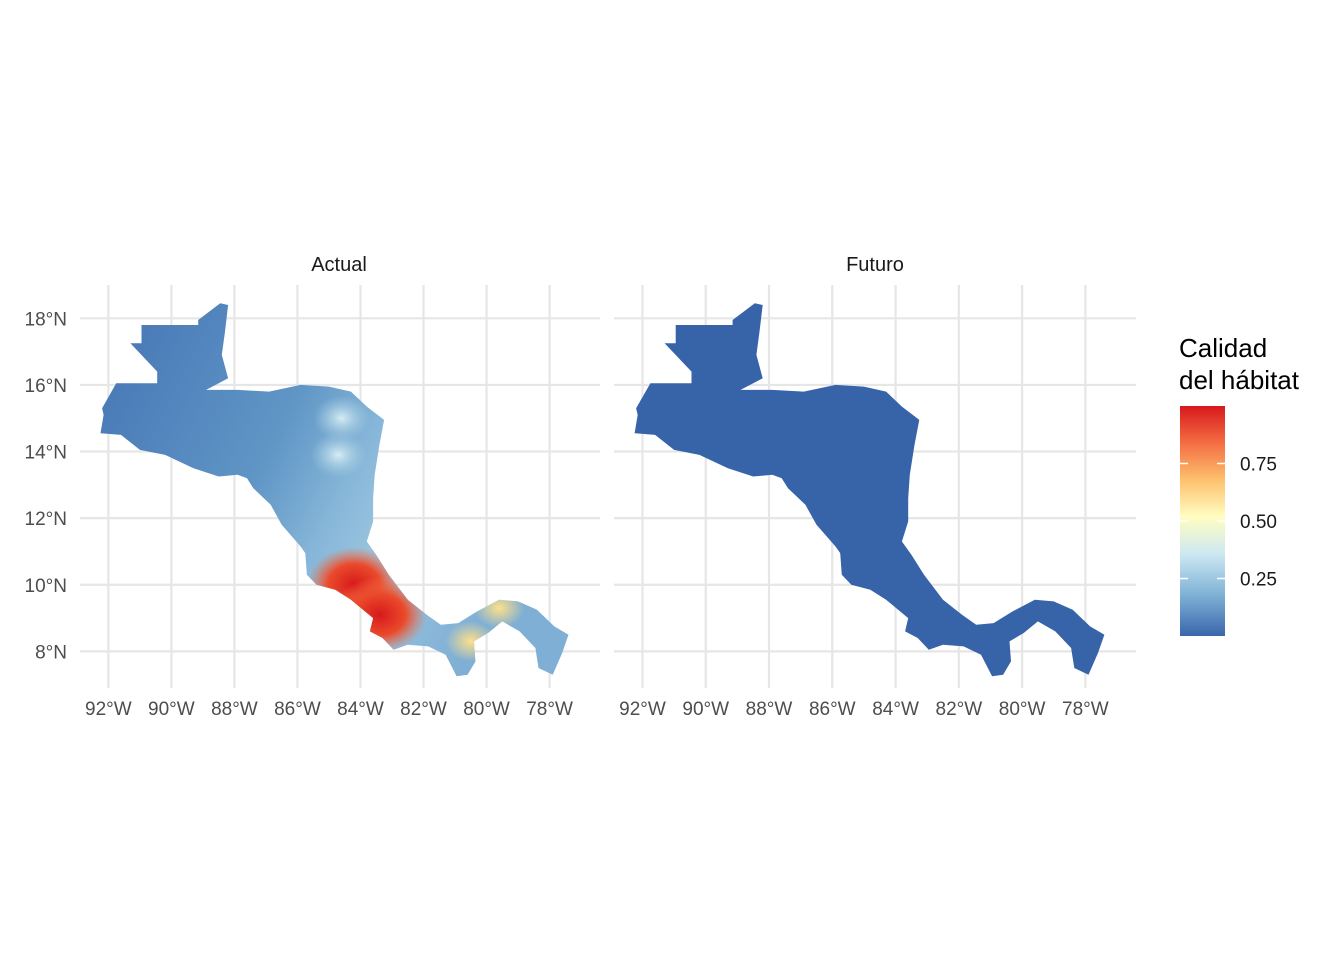 The image size is (1344, 960). Describe the element at coordinates (46, 519) in the screenshot. I see `lat-tick-label: 12°N` at that location.